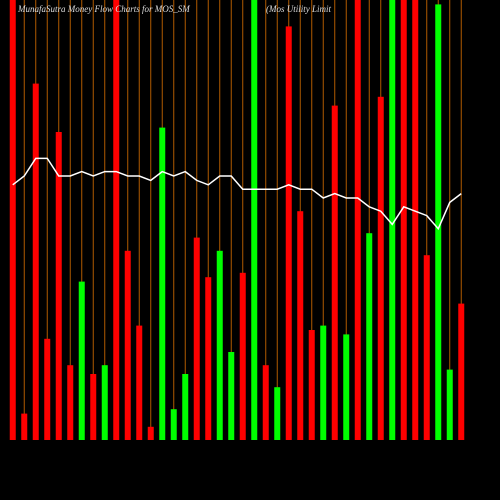 The width and height of the screenshot is (500, 500). Describe the element at coordinates (237, 194) in the screenshot. I see `money-flow-line` at that location.